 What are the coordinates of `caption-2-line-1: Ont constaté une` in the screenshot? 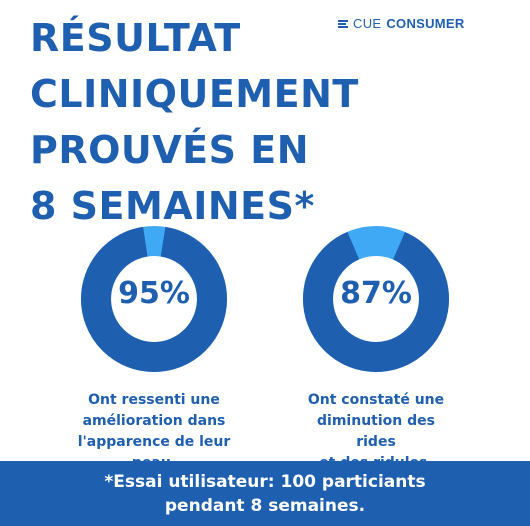 It's located at (376, 400).